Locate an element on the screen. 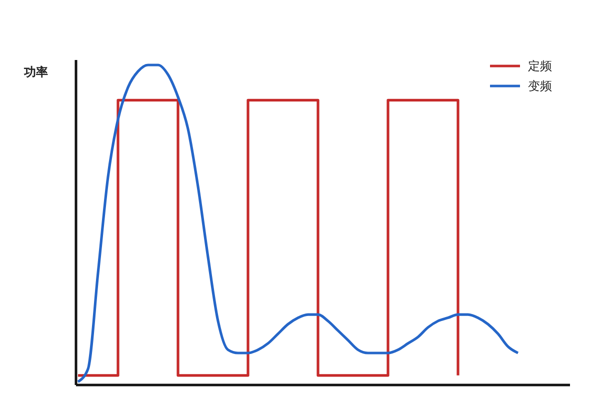 This screenshot has height=402, width=612. legend-label: 定频 is located at coordinates (540, 66).